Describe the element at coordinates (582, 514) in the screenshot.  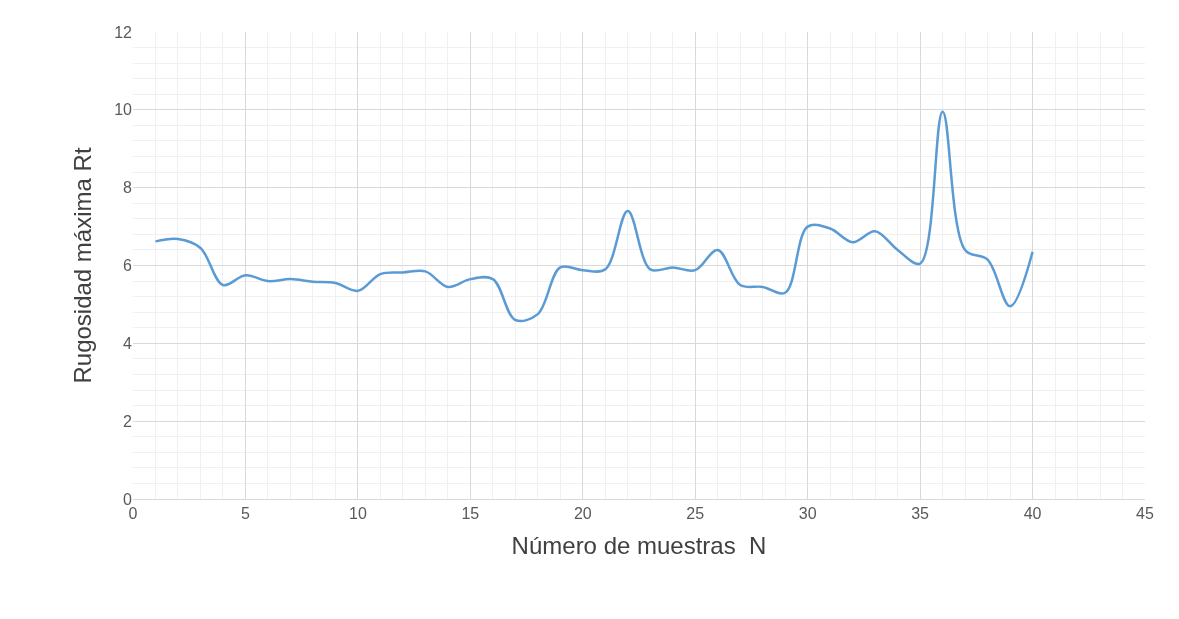
I see `x-tick-label: 20` at that location.